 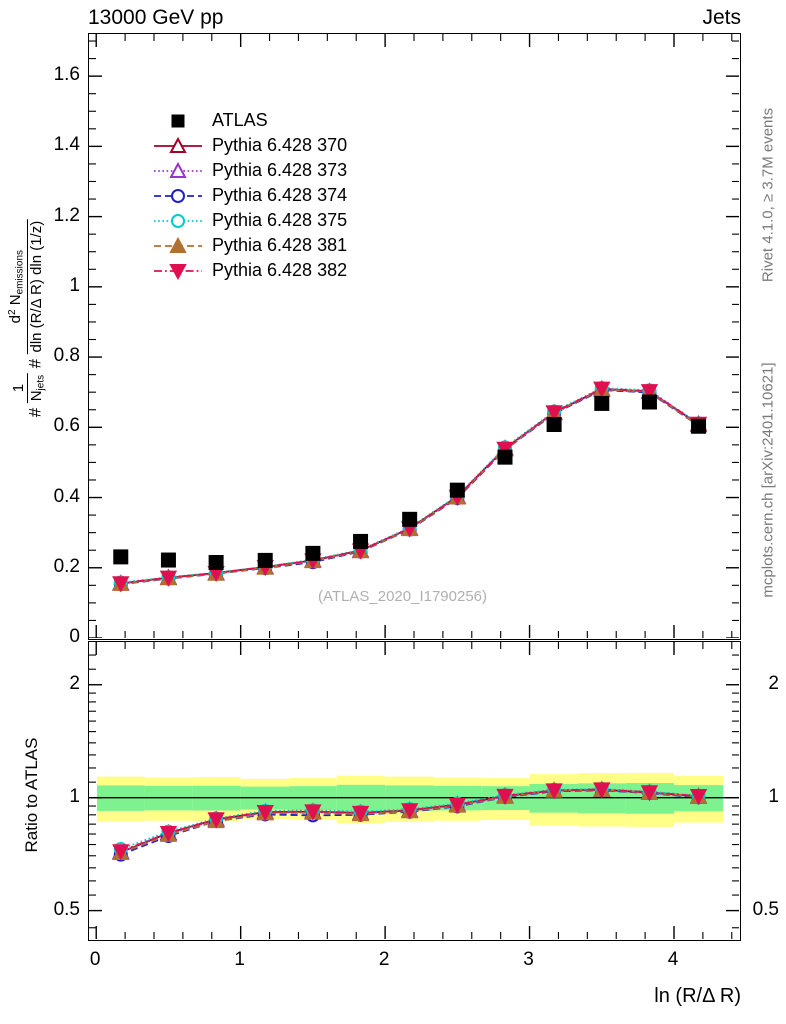 What do you see at coordinates (239, 959) in the screenshot?
I see `x-tick-1: 1` at bounding box center [239, 959].